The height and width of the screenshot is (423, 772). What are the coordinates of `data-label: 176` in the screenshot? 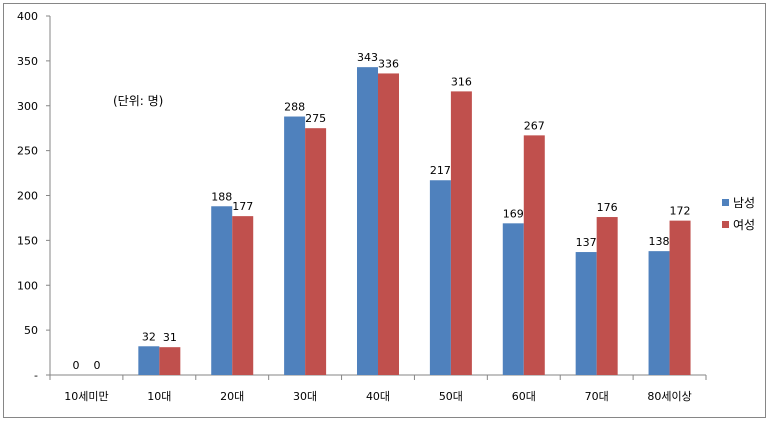 It's located at (607, 207).